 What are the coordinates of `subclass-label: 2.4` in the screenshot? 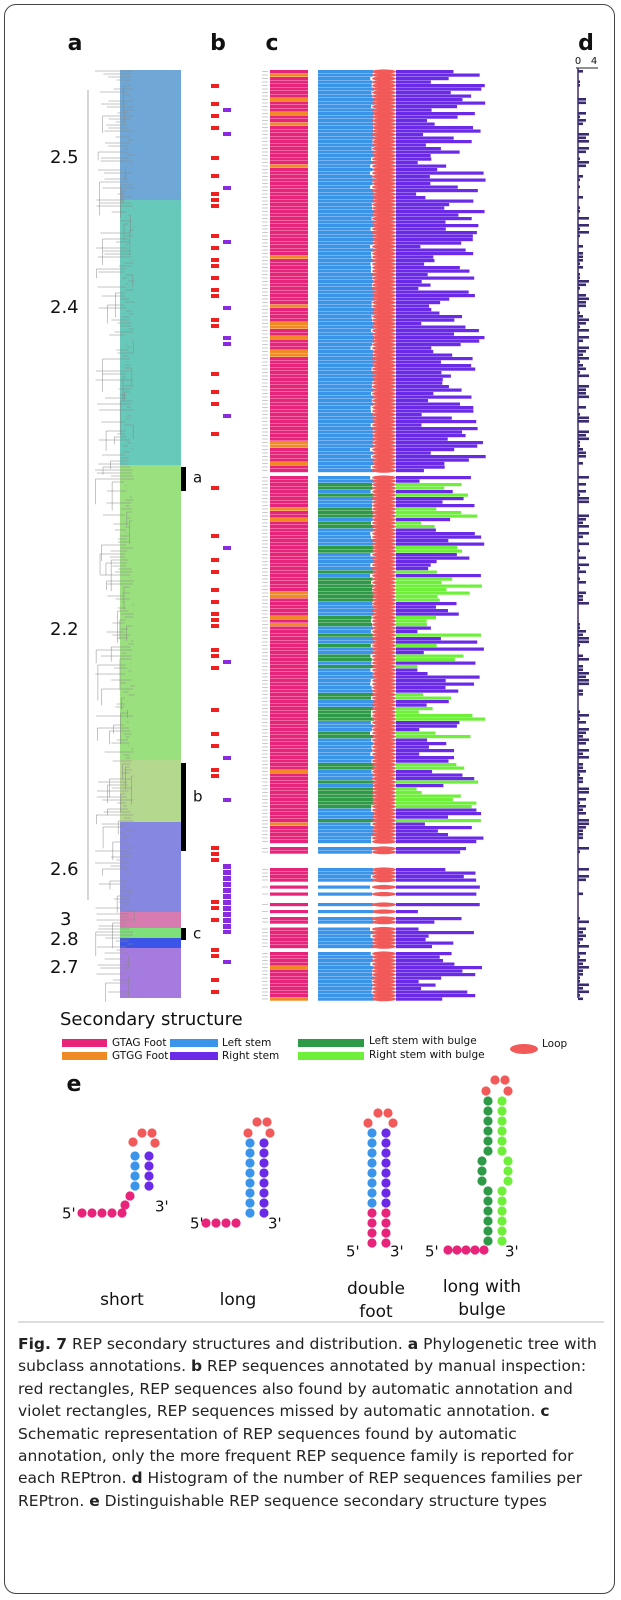 It's located at (64, 307).